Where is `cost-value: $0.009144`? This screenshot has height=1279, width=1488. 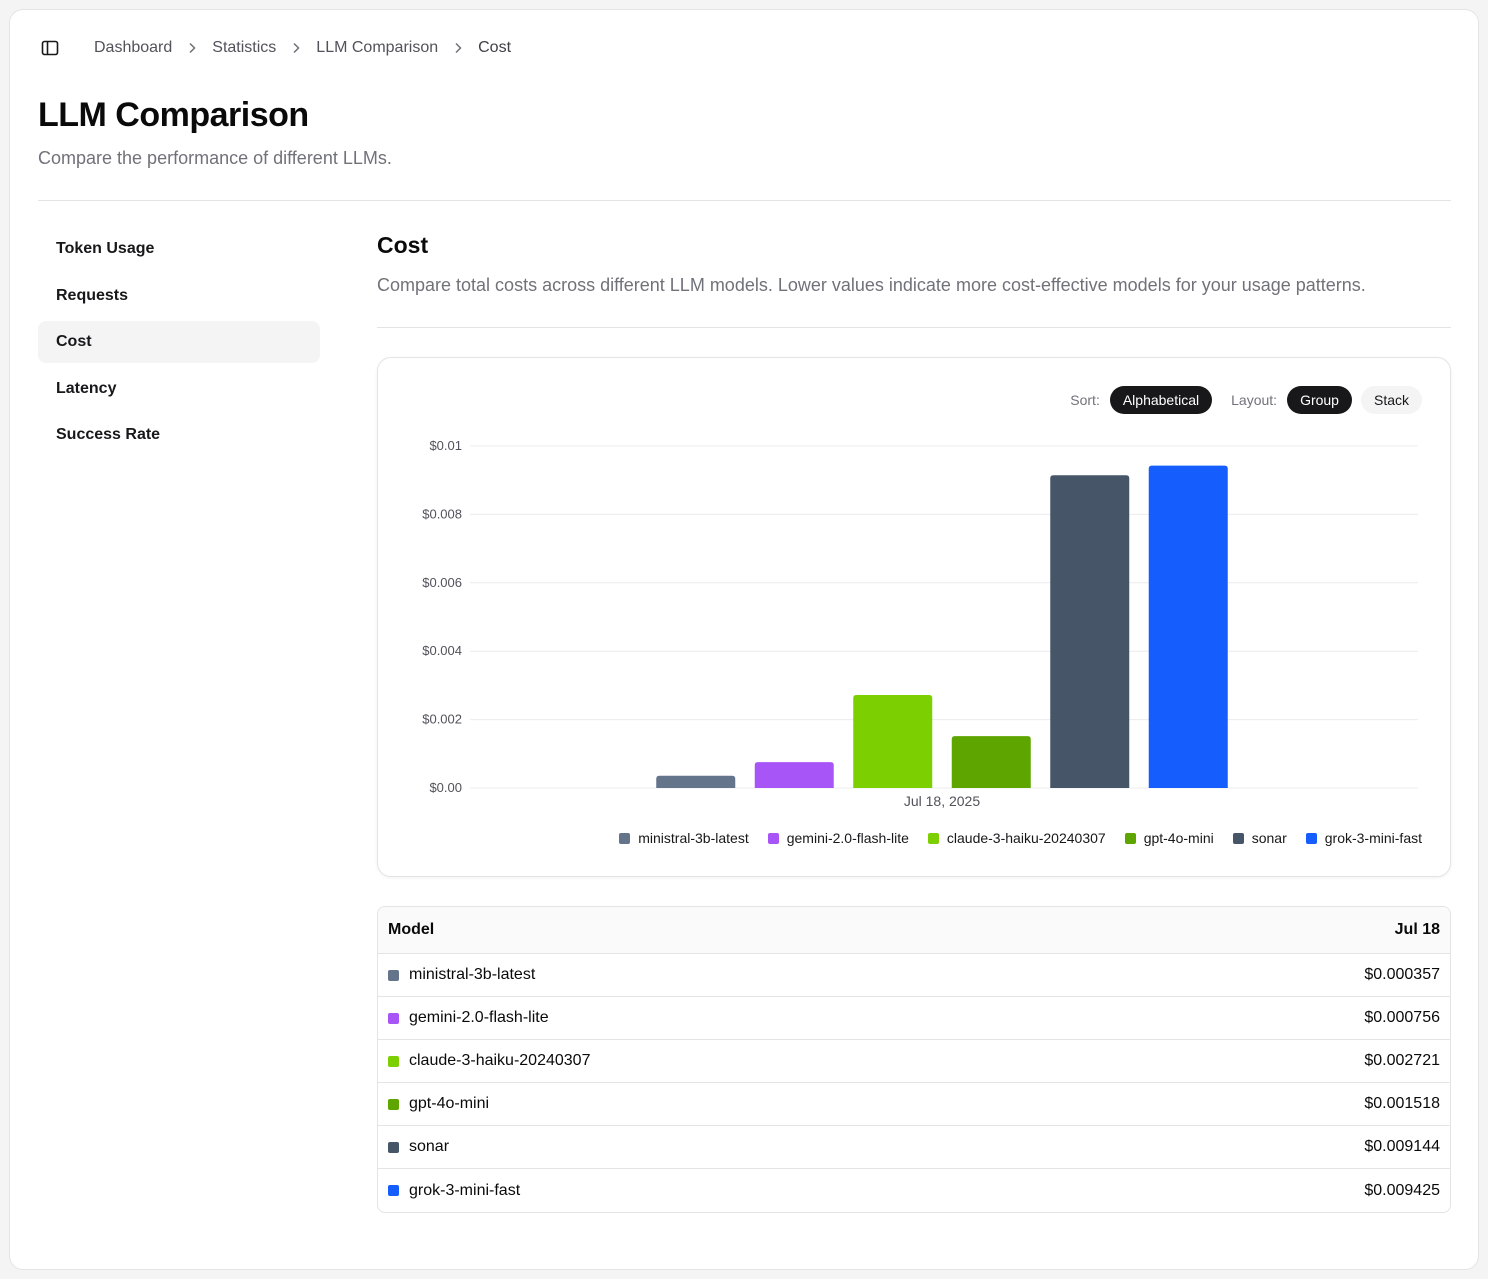
cost-value: $0.009144 is located at coordinates (1402, 1146).